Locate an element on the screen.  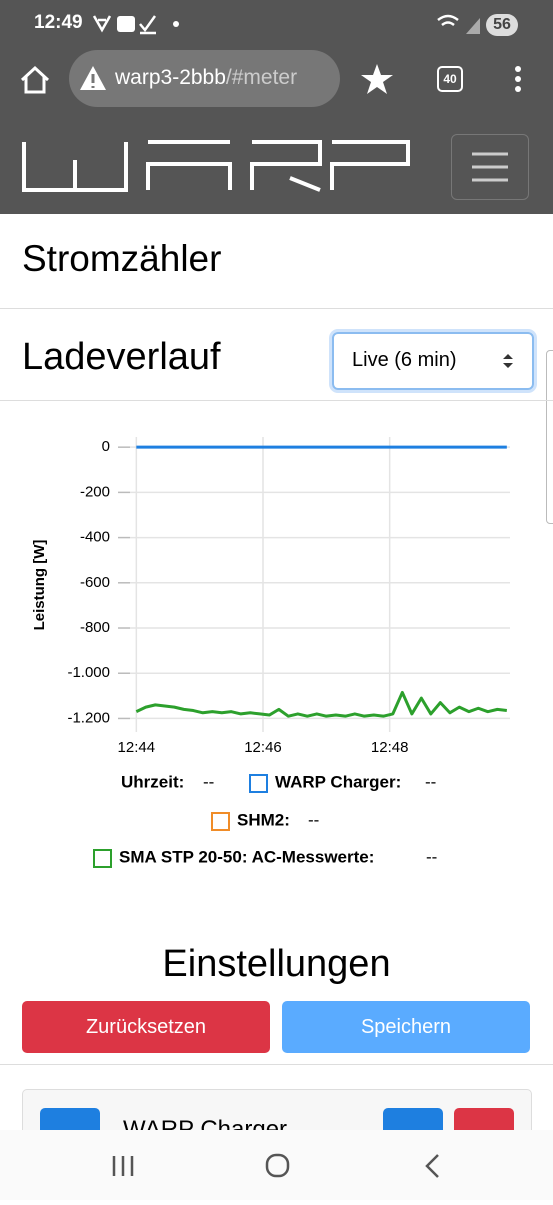
y-tick-label: -200 is located at coordinates (95, 491).